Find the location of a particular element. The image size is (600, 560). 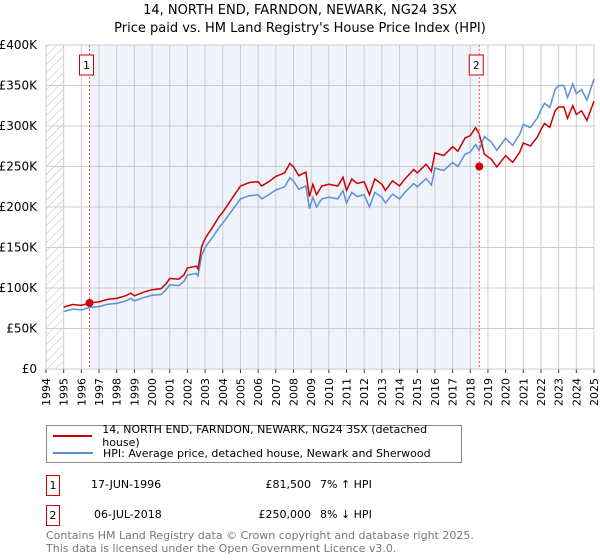

transaction-hpi: 8% ↓ HPI is located at coordinates (346, 514).